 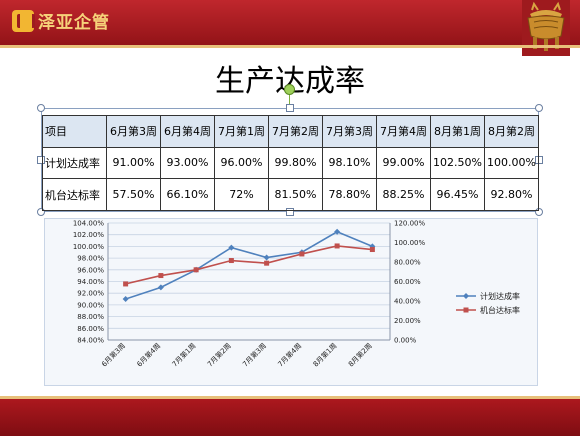 What do you see at coordinates (349, 131) in the screenshot?
I see `header-cell: 7月第3周` at bounding box center [349, 131].